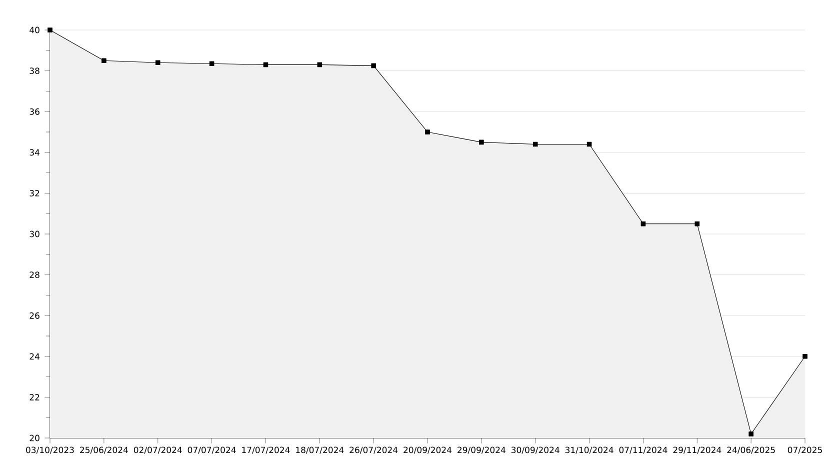  Describe the element at coordinates (320, 450) in the screenshot. I see `x-tick-label: 18/07/2024` at that location.